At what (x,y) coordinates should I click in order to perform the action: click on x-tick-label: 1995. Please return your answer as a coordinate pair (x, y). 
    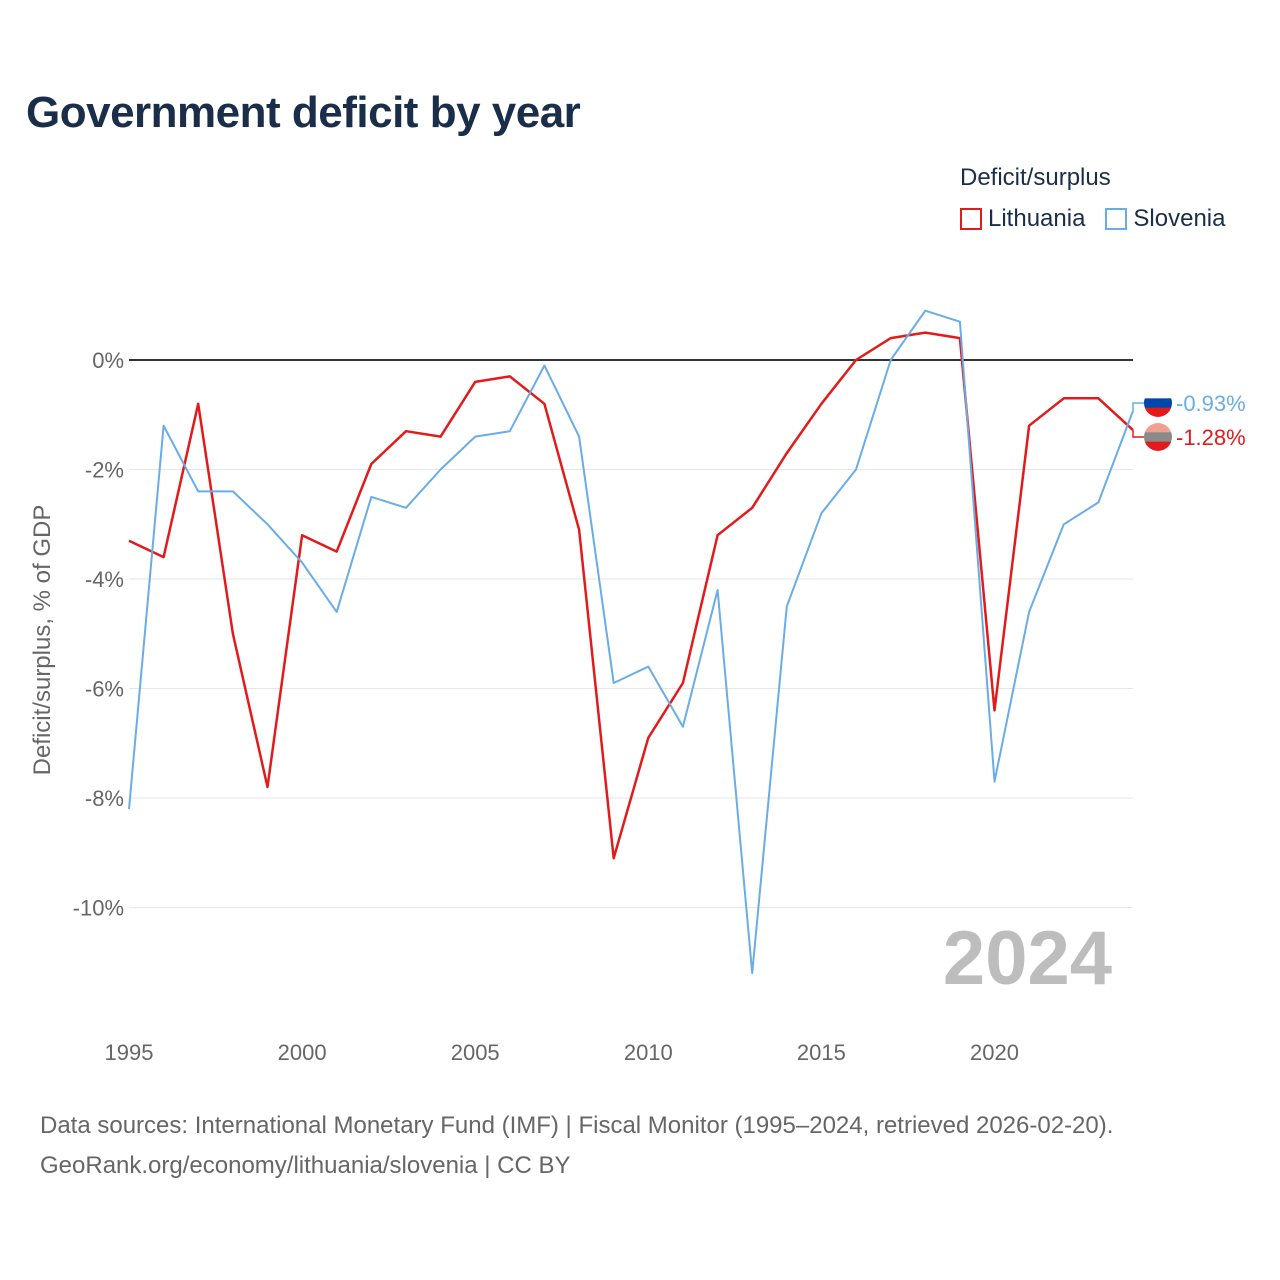
    Looking at the image, I should click on (129, 1052).